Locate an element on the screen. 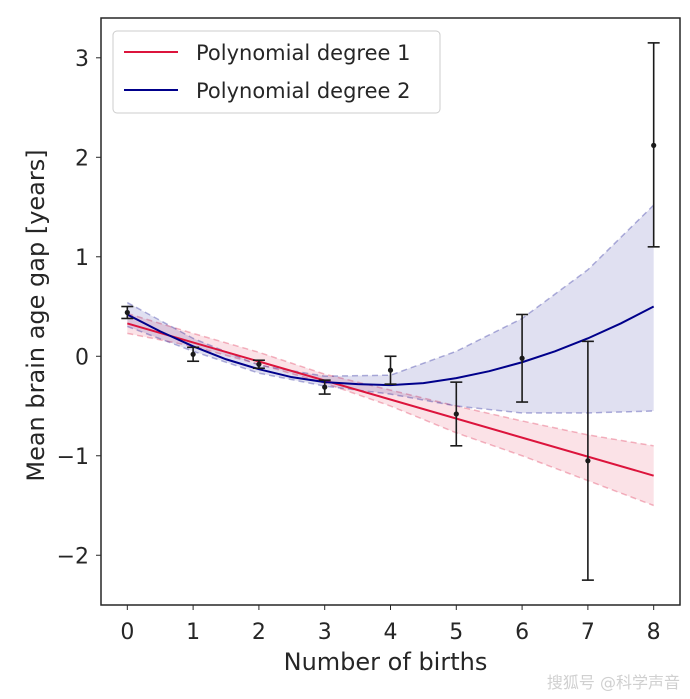 This screenshot has height=699, width=690. x-tick-label: 3 is located at coordinates (325, 632).